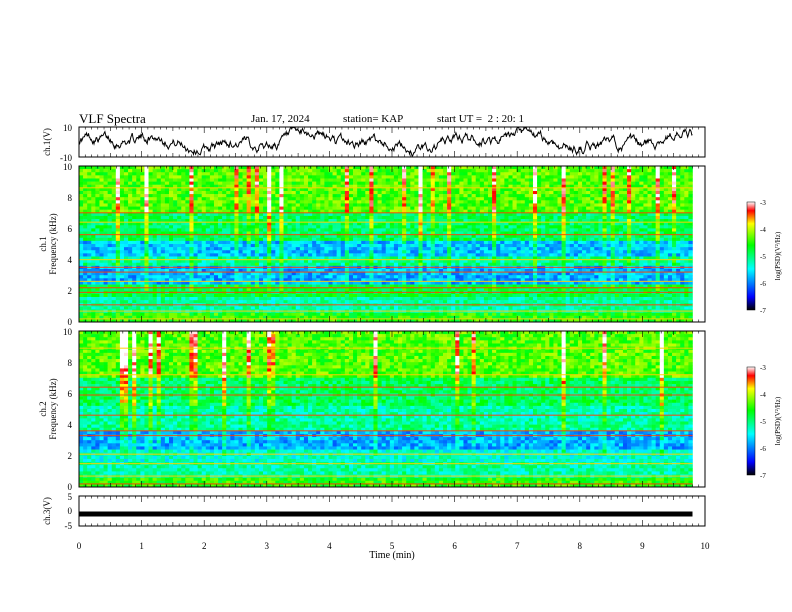  What do you see at coordinates (47, 142) in the screenshot?
I see `ch1-yaxis-label: ch.1(V)` at bounding box center [47, 142].